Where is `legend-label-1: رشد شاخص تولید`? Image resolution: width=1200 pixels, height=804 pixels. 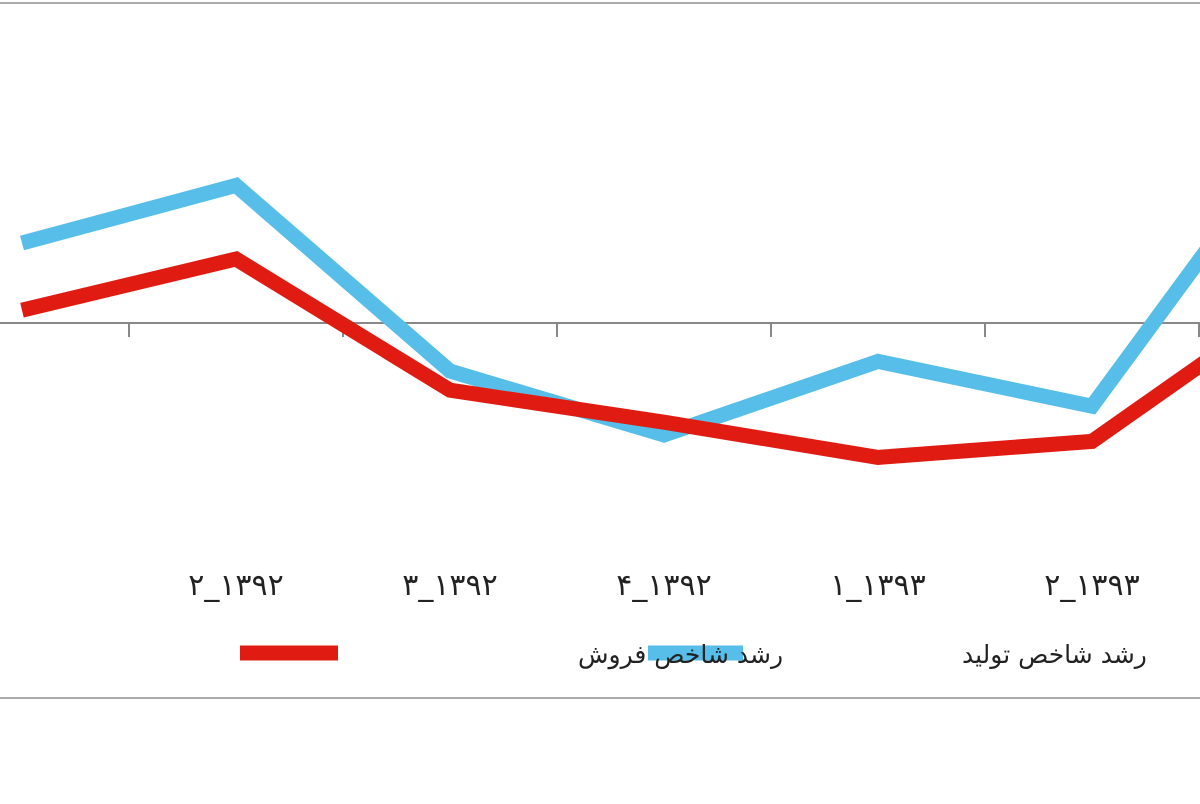
legend-label-1: رشد شاخص تولید is located at coordinates (1054, 654).